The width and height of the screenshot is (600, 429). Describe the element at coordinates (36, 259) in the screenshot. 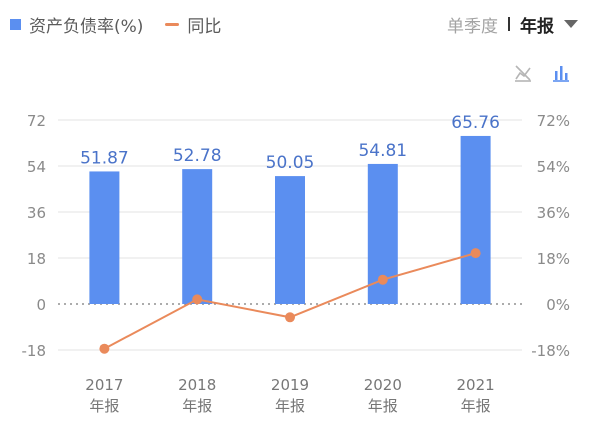

I see `y-left-tick-label: 18` at that location.